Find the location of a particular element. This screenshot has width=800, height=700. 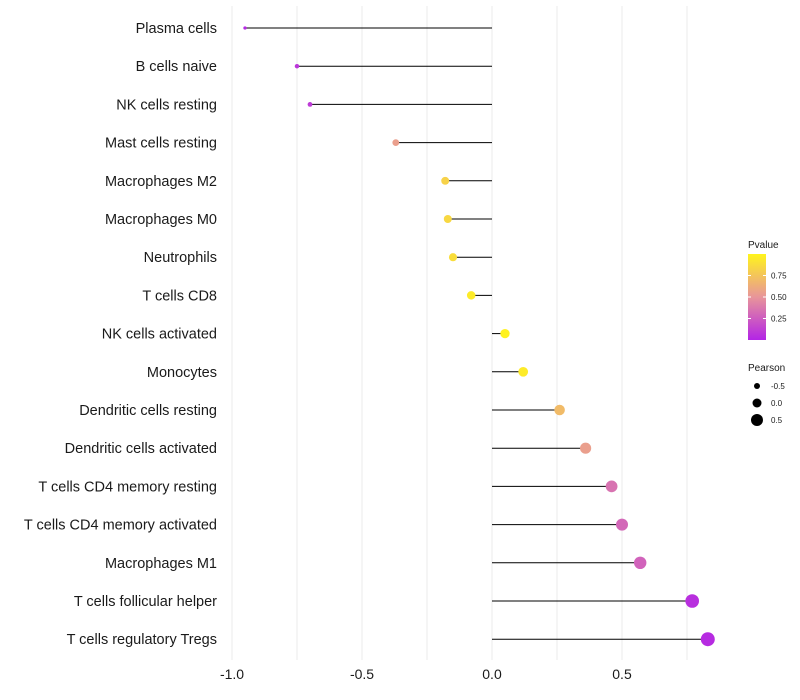

size-legend-label: 0.0 is located at coordinates (777, 403).